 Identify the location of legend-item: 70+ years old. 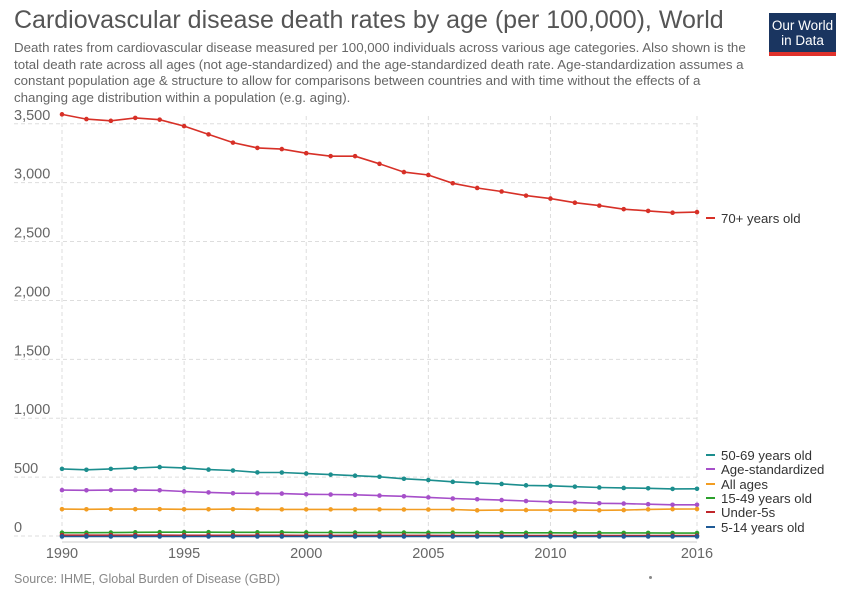
(753, 218).